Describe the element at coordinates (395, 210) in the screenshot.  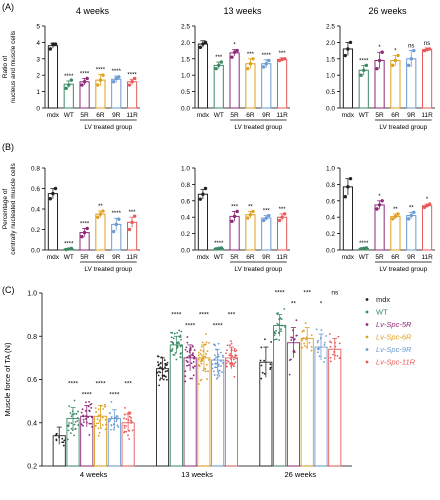
I see `significance-label: **` at that location.